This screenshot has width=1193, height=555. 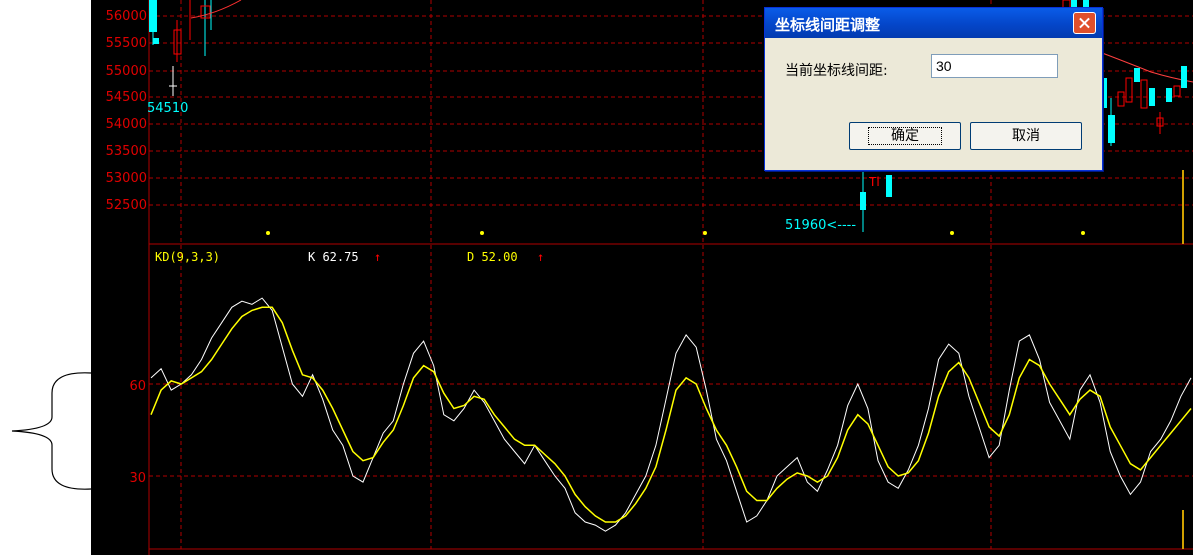 What do you see at coordinates (126, 178) in the screenshot?
I see `price-tick-label: 53000` at bounding box center [126, 178].